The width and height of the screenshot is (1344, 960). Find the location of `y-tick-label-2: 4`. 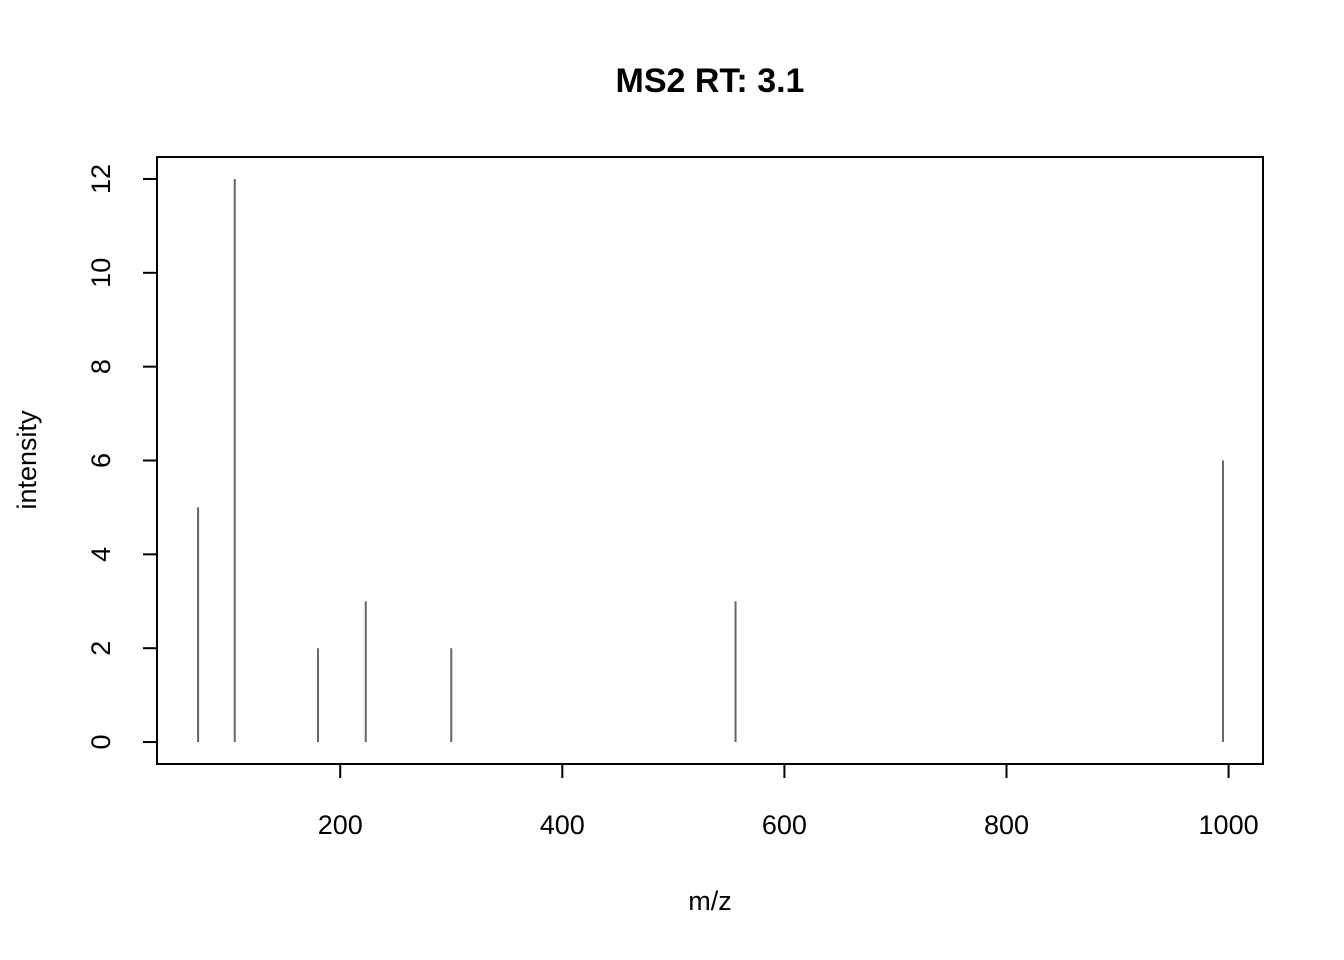

y-tick-label-2: 4 is located at coordinates (101, 554).